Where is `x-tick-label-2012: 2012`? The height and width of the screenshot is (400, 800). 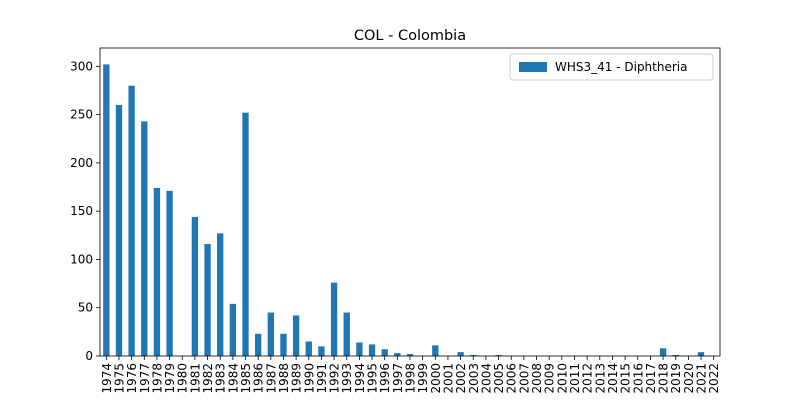
x-tick-label-2012: 2012 is located at coordinates (588, 378).